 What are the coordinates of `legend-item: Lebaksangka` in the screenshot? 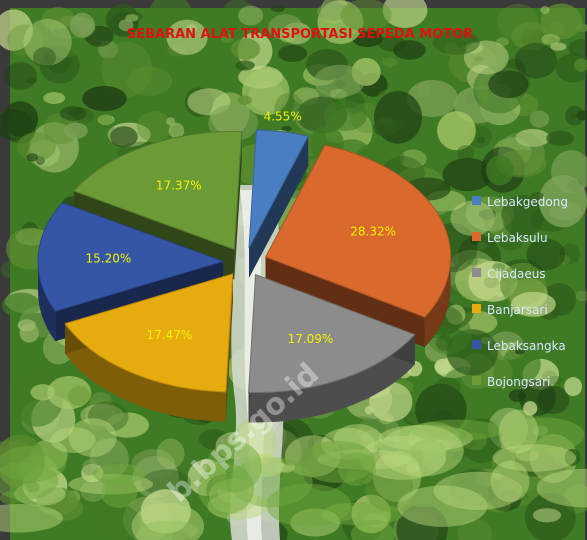 It's located at (519, 346).